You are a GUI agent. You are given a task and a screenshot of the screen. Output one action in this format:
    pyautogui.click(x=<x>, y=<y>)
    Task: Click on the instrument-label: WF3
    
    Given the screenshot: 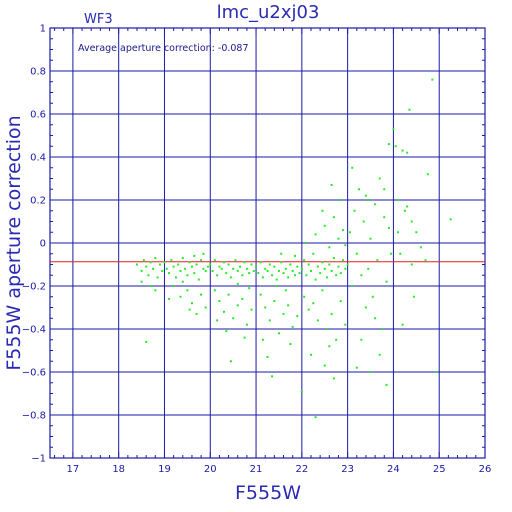 What is the action you would take?
    pyautogui.click(x=98, y=19)
    